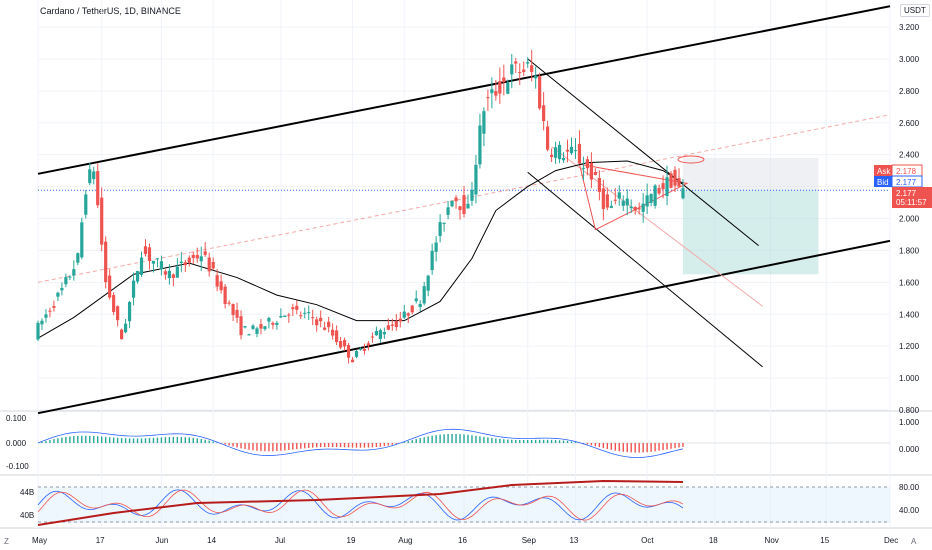  I want to click on macd-left-tick: 0.100, so click(16, 418).